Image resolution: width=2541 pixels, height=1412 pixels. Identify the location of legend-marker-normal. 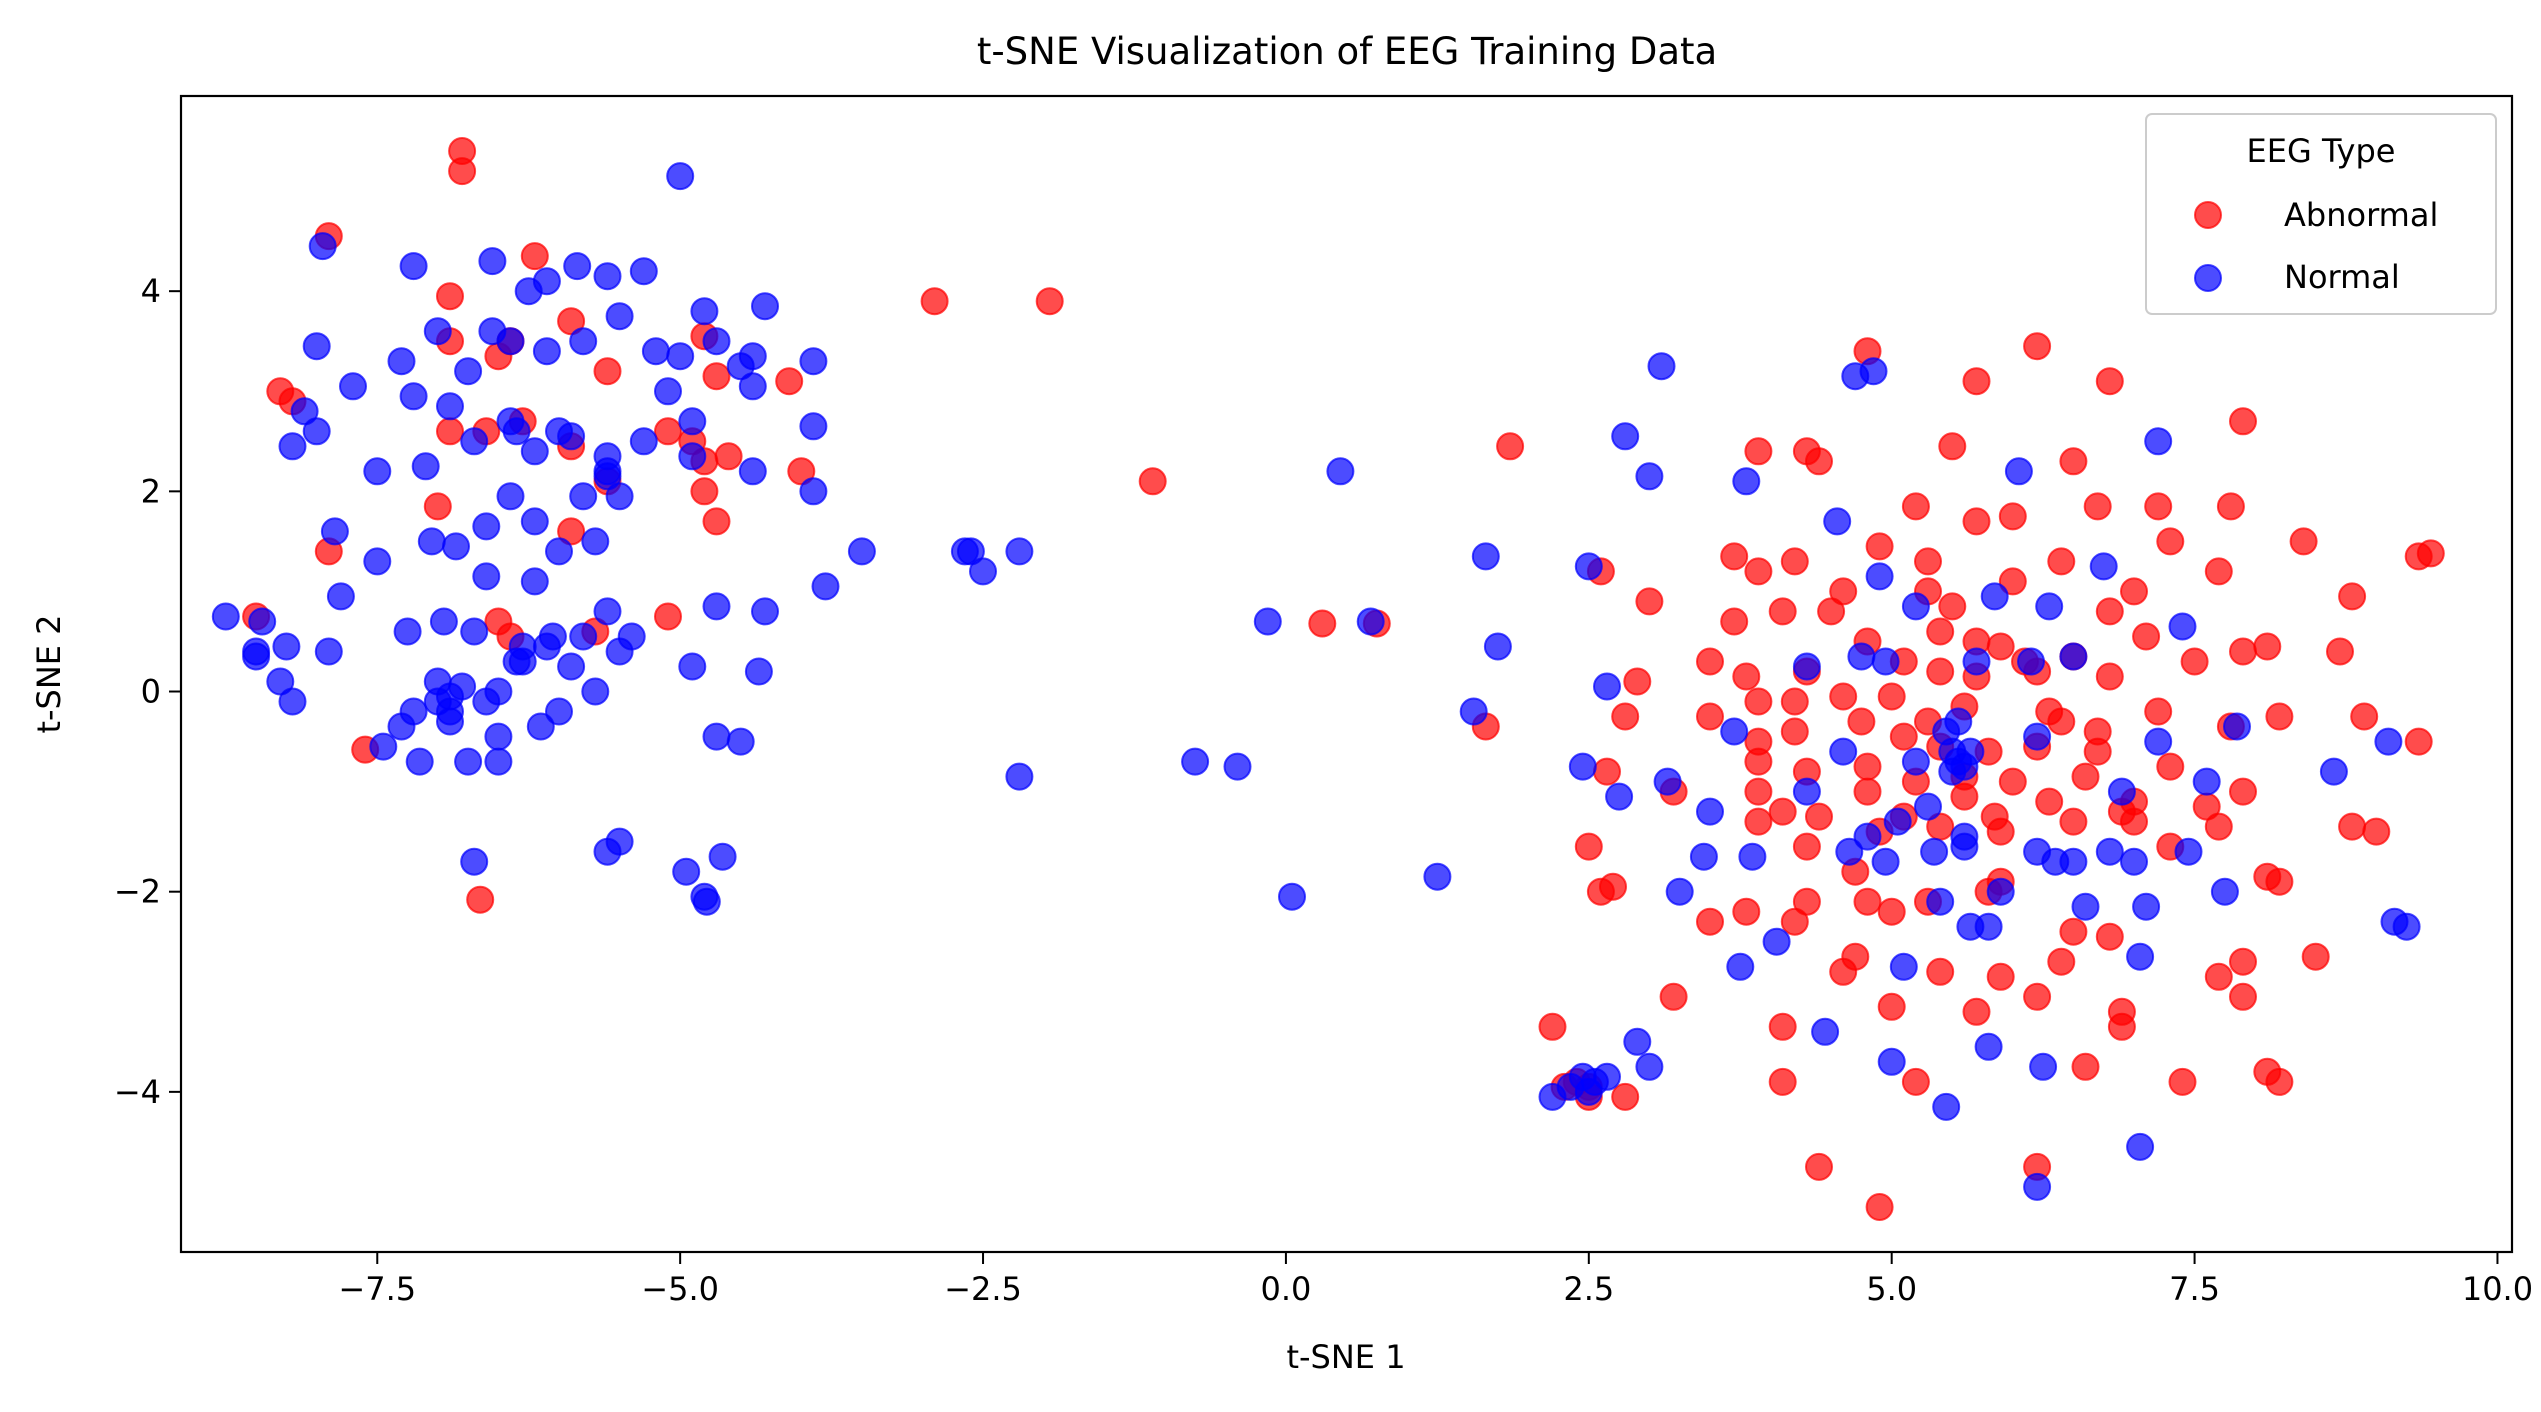
(2208, 278).